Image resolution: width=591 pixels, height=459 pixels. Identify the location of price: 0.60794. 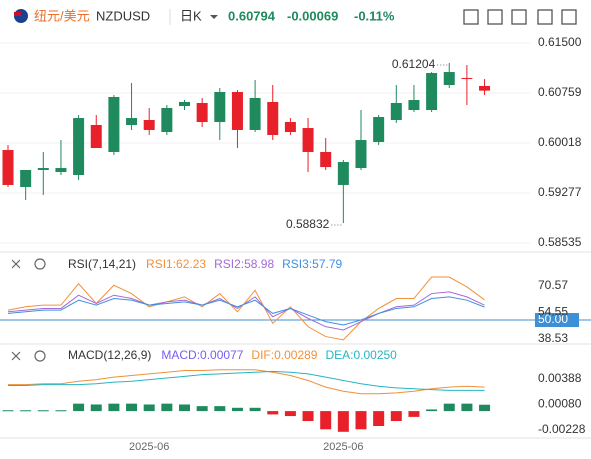
(252, 15).